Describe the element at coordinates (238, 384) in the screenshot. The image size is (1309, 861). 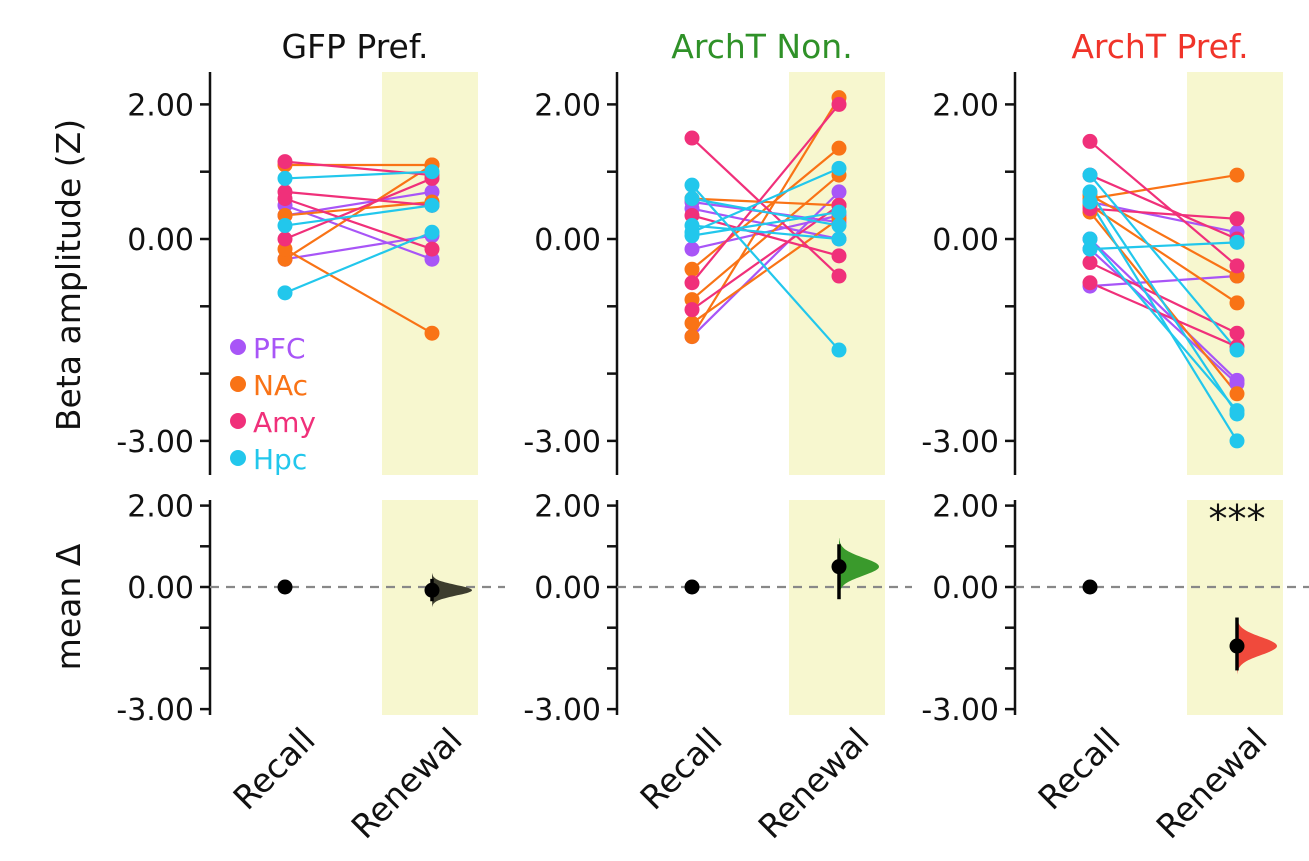
I see `legend-marker-nac` at that location.